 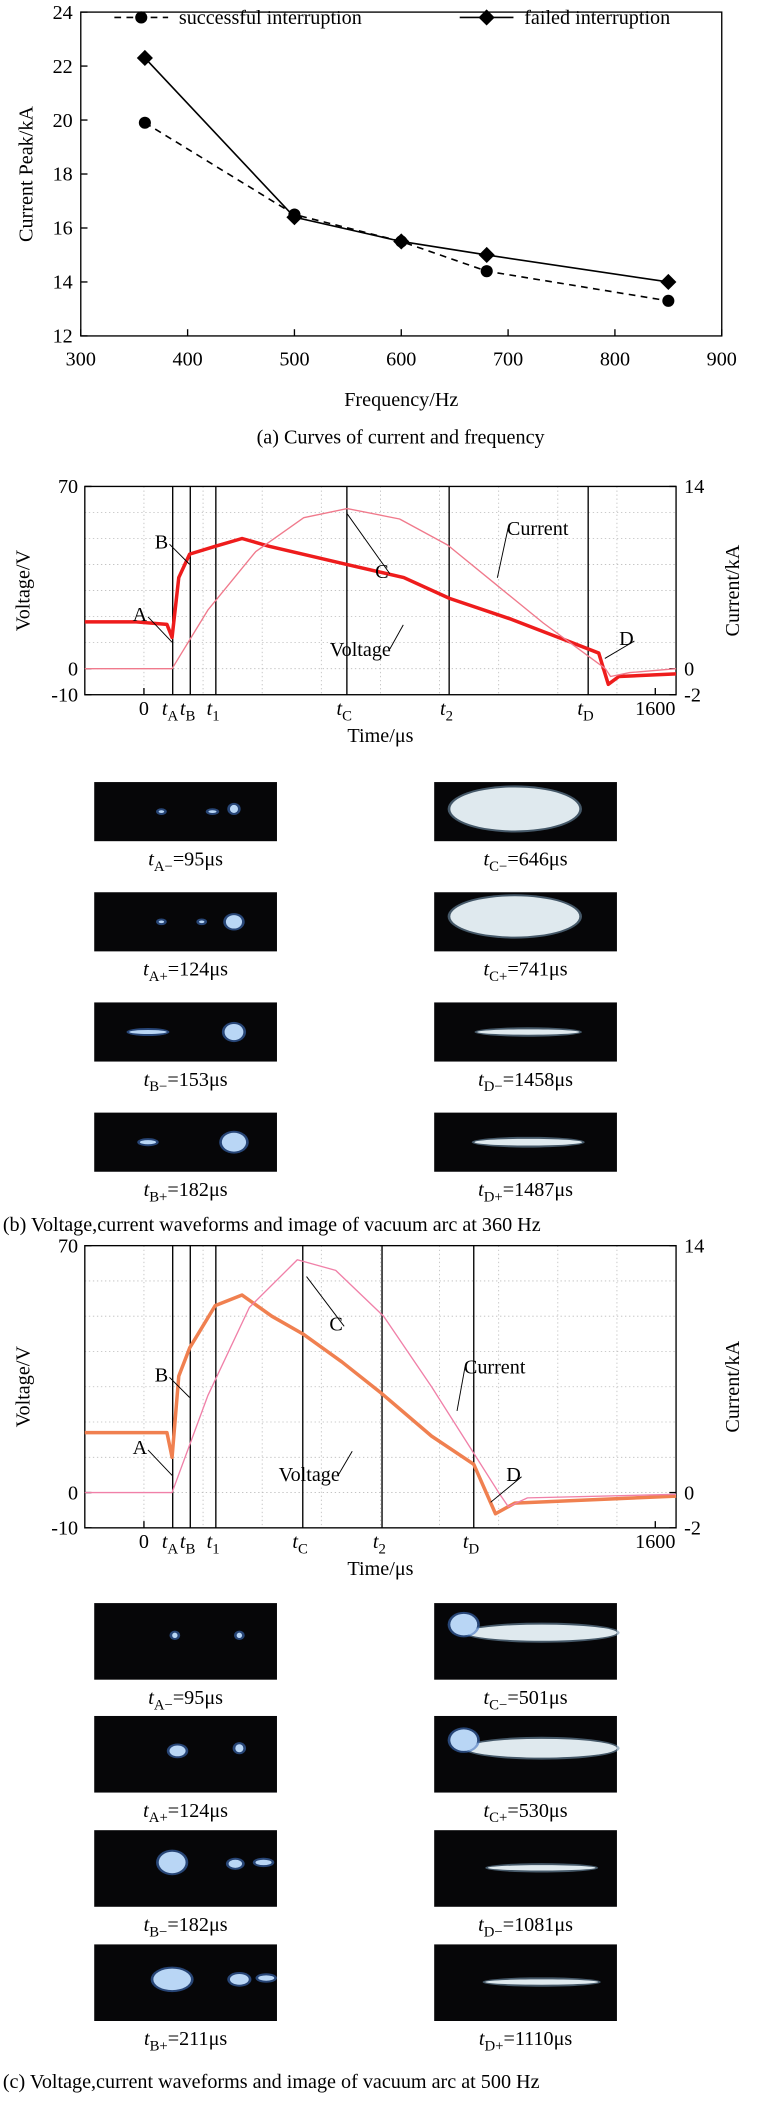 What do you see at coordinates (163, 867) in the screenshot?
I see `frame-caption-part: A−` at bounding box center [163, 867].